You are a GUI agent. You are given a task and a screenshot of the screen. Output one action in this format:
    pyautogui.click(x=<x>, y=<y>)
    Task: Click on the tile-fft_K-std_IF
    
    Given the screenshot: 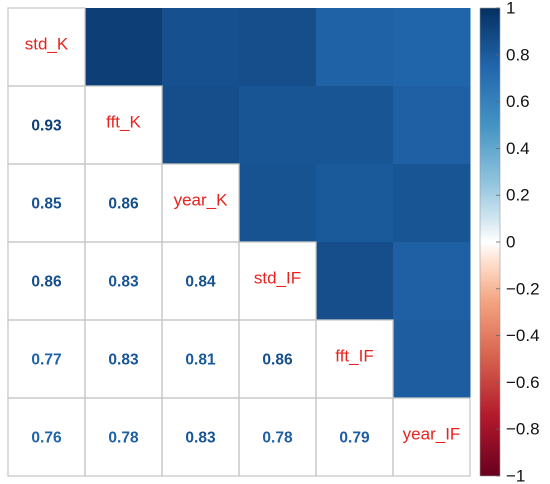 What is the action you would take?
    pyautogui.click(x=278, y=125)
    